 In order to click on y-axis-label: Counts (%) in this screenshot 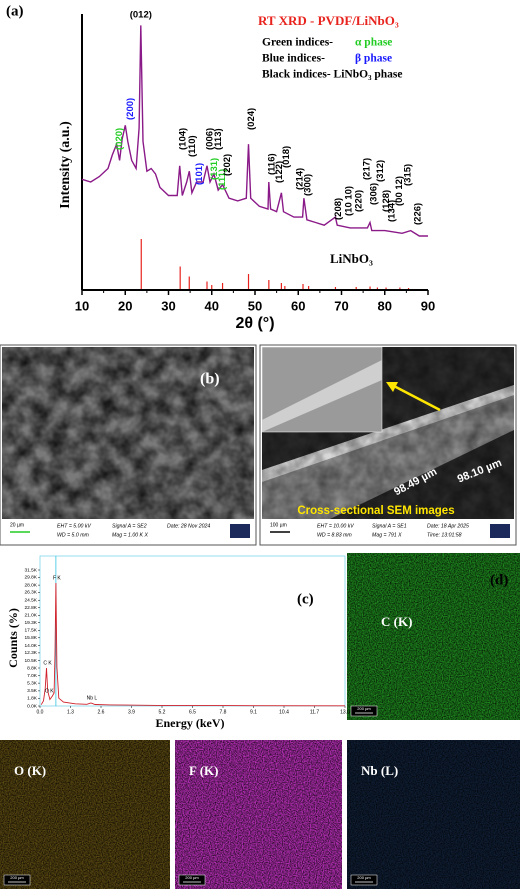, I will do `click(13, 638)`.